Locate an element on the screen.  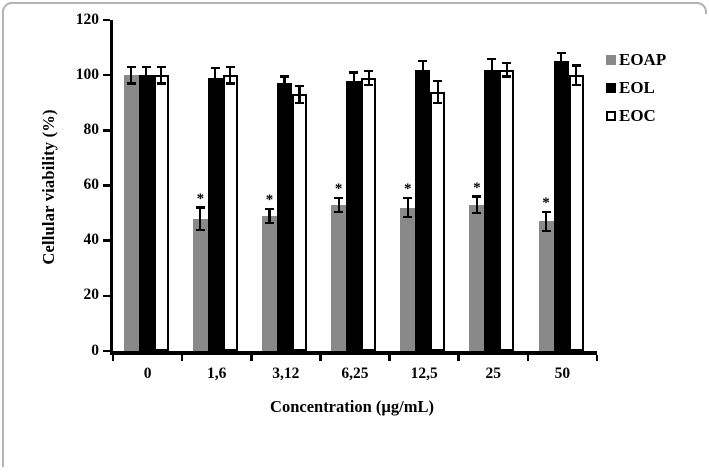
y-tick-label: 60 is located at coordinates (91, 184).